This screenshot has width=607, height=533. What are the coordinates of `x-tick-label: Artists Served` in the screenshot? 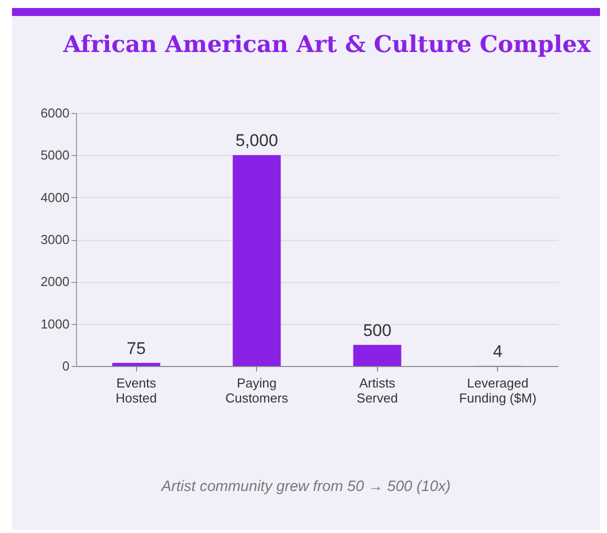 It's located at (377, 391).